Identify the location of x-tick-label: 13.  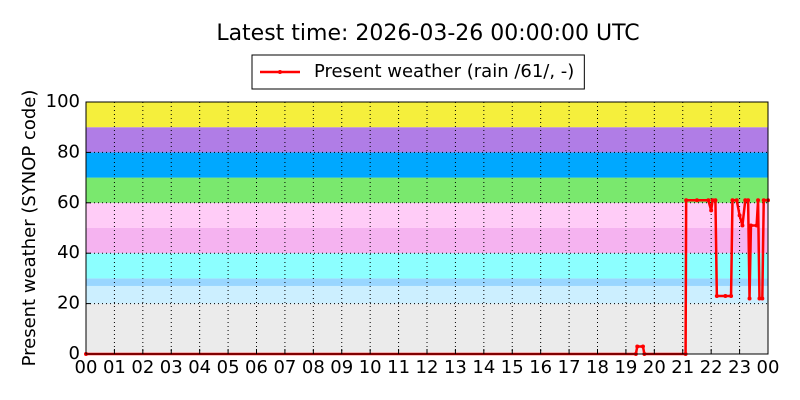
(455, 367).